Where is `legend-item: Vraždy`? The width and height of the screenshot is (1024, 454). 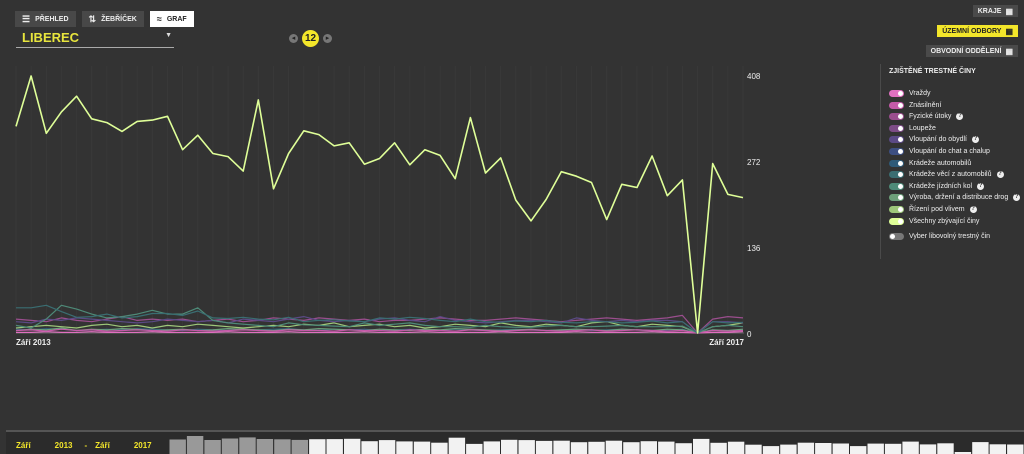
legend-item: Vraždy is located at coordinates (910, 93).